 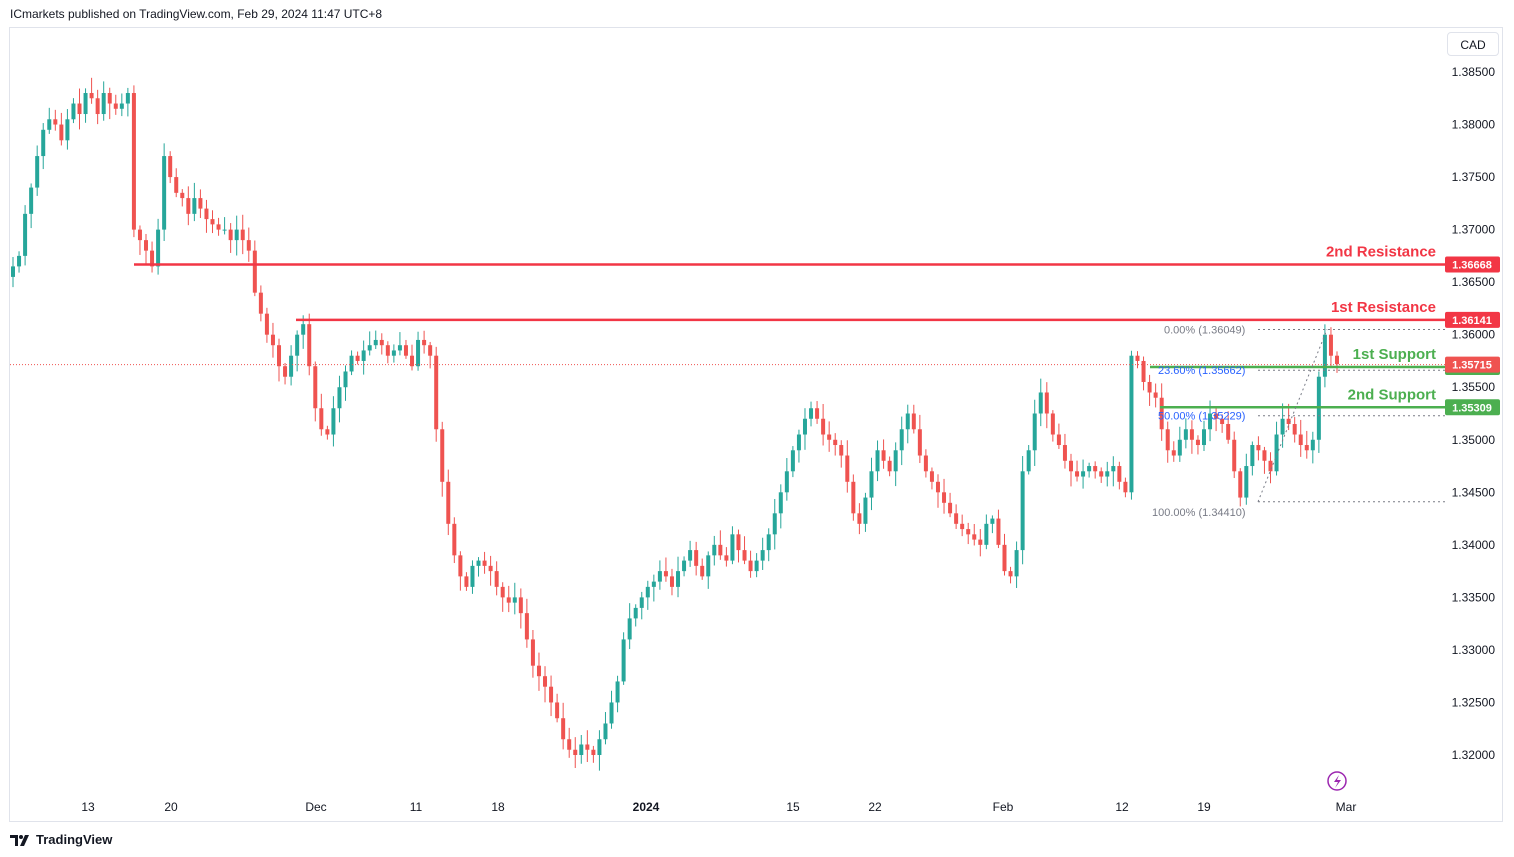 What do you see at coordinates (1474, 230) in the screenshot?
I see `y-tick-label: 1.37000` at bounding box center [1474, 230].